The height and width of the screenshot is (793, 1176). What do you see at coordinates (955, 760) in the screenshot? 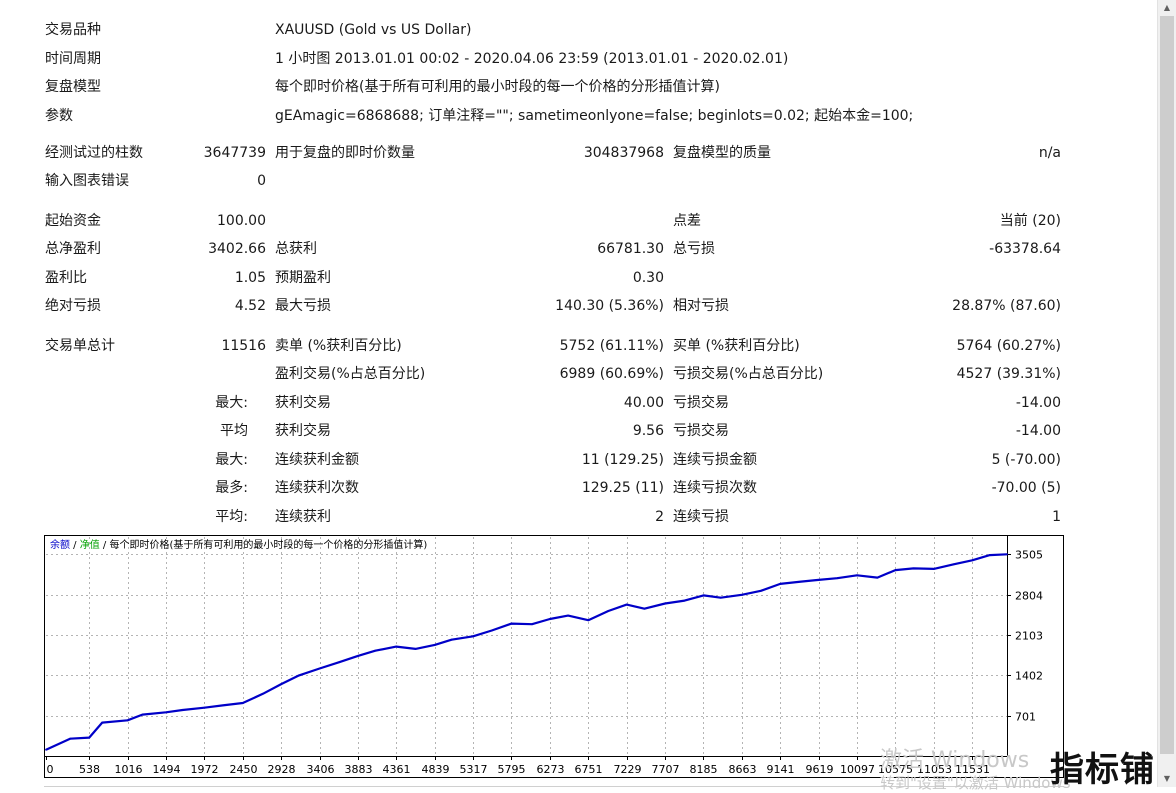
I see `activate-windows-watermark: 激活 Windows` at bounding box center [955, 760].